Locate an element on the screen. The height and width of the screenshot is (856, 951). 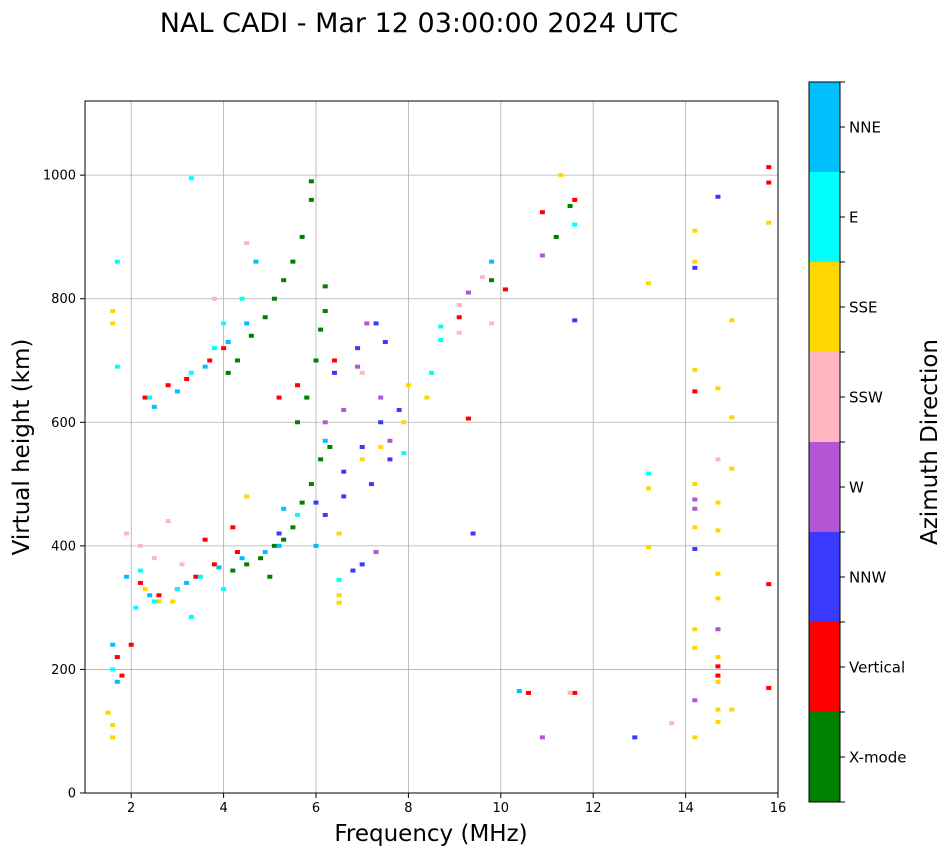
colorbar-tick-label: W is located at coordinates (856, 488).